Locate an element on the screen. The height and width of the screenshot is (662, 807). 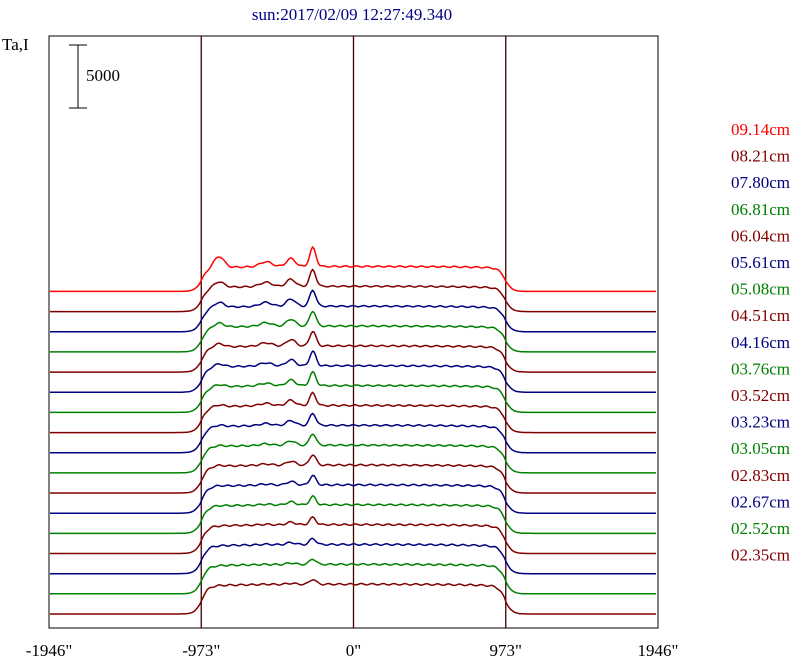
legend-entry: 04.51cm is located at coordinates (760, 315).